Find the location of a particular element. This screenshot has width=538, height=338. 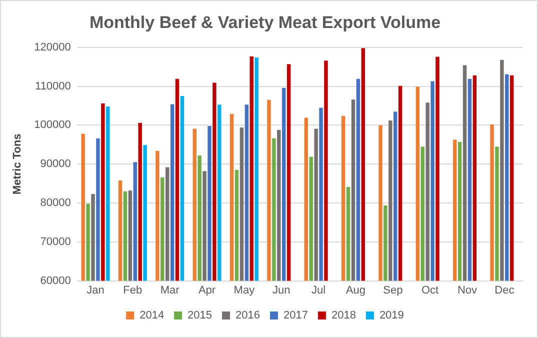

x-tick-label: Aug is located at coordinates (356, 290).